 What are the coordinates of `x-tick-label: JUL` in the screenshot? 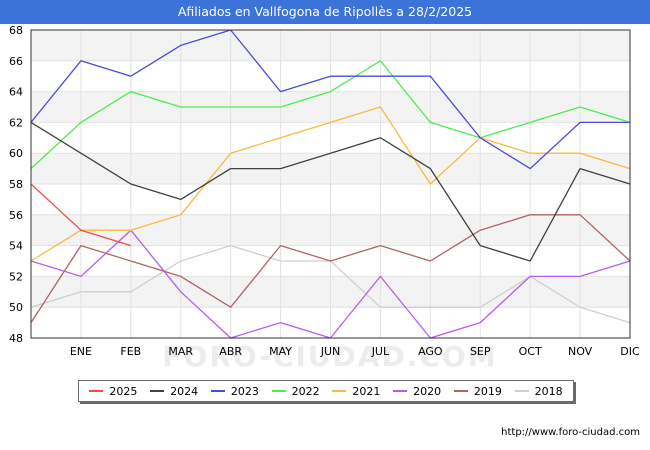 It's located at (380, 351).